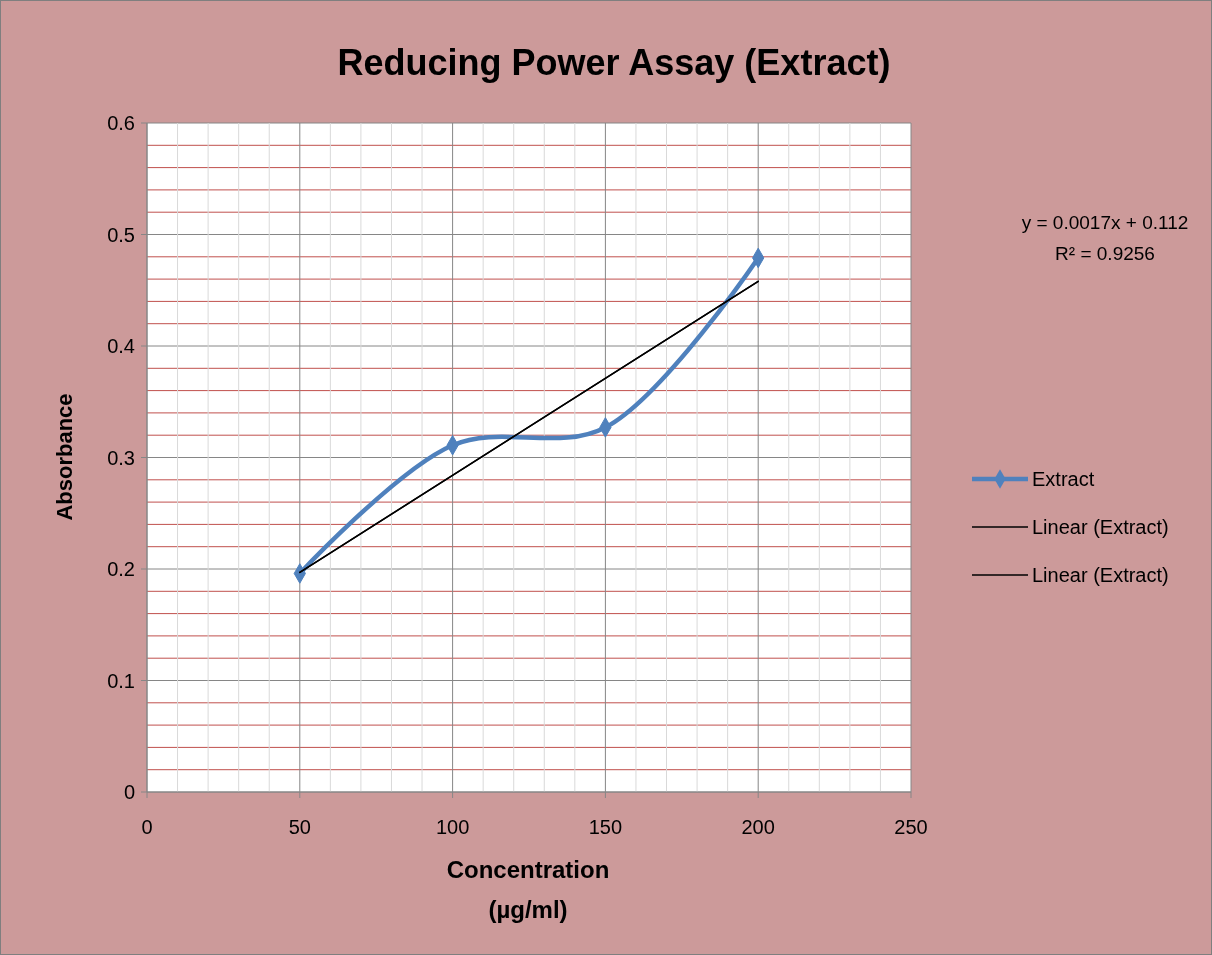 This screenshot has width=1212, height=955. What do you see at coordinates (452, 827) in the screenshot?
I see `x-tick-label: 100` at bounding box center [452, 827].